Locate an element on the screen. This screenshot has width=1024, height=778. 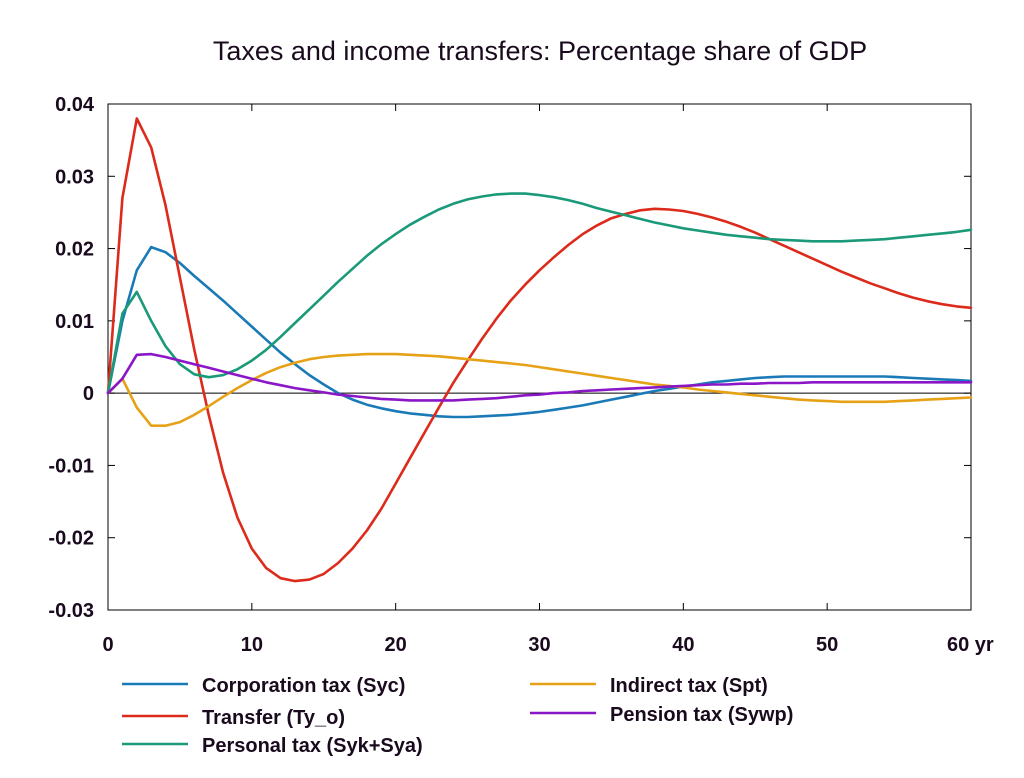
y-tick-label: 0 is located at coordinates (88, 394).